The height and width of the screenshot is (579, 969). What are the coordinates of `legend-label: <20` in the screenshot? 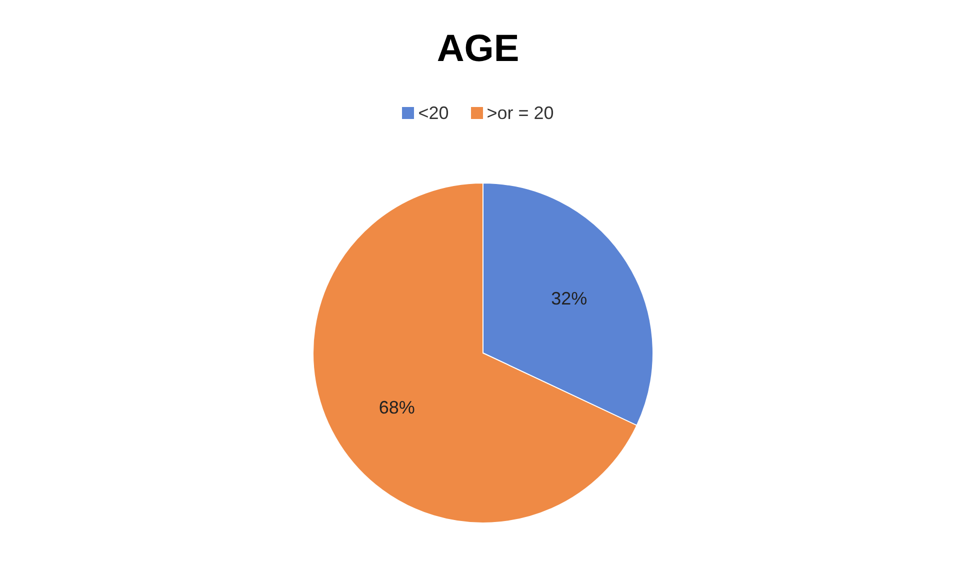 It's located at (433, 113).